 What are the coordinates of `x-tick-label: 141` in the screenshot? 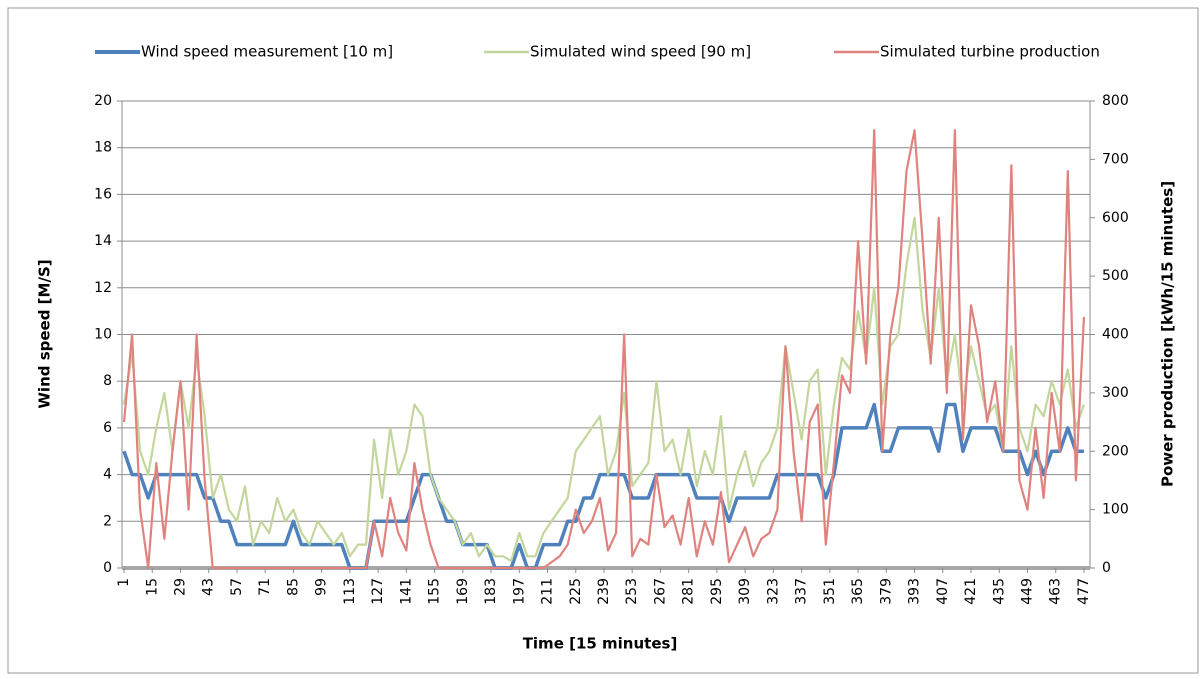 It's located at (406, 591).